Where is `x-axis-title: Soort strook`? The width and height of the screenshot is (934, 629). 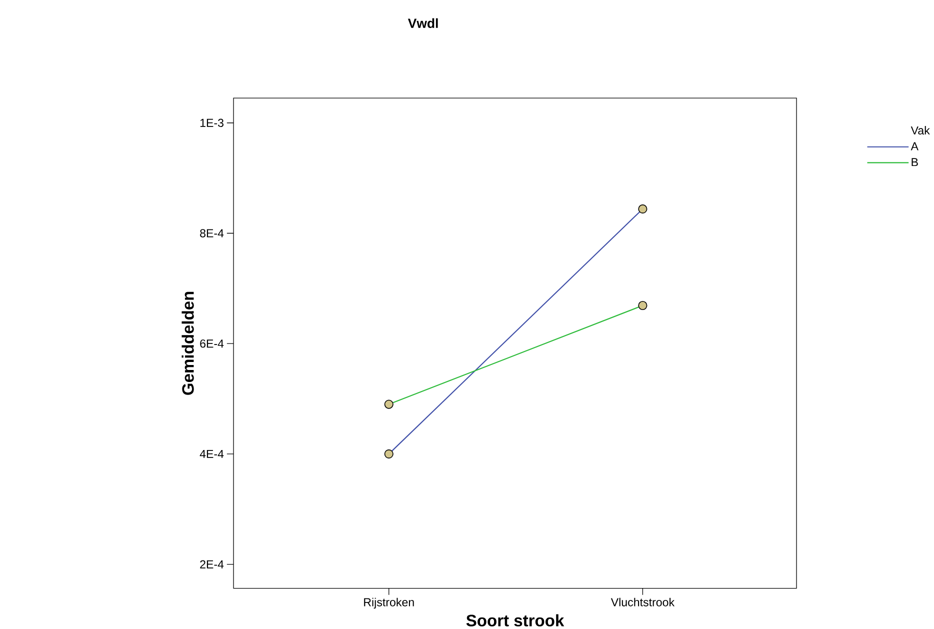 x-axis-title: Soort strook is located at coordinates (515, 620).